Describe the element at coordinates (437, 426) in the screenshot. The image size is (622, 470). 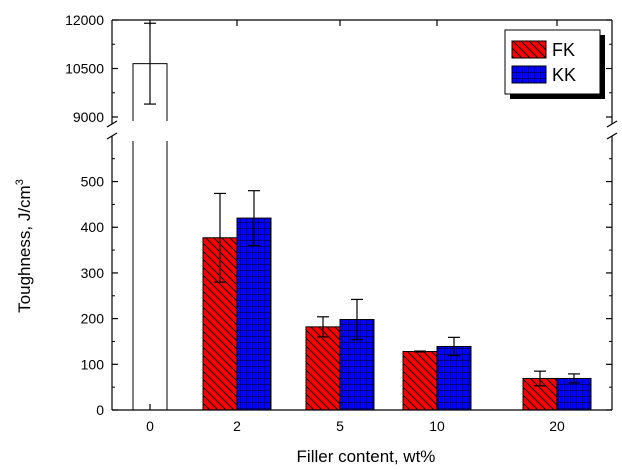
I see `x-tick-label-10: 10` at that location.